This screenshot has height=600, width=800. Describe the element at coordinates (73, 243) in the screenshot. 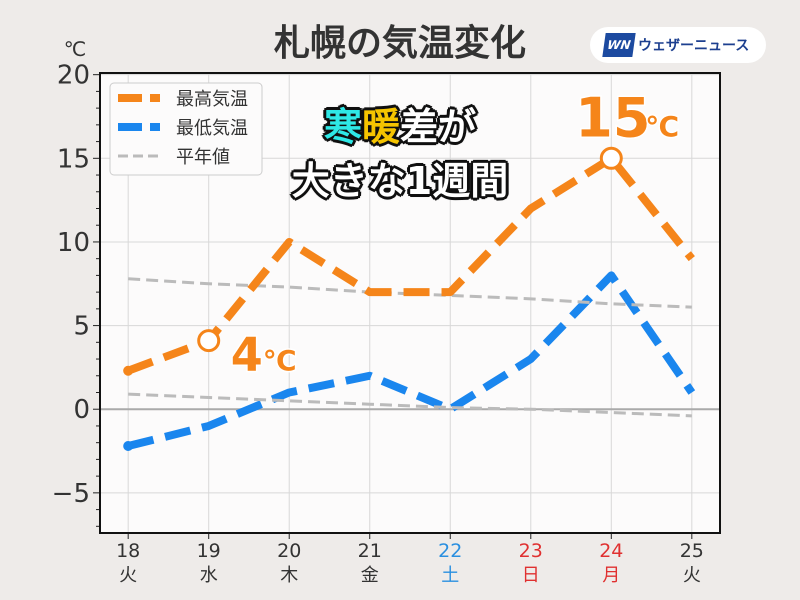

I see `y-tick-label: 10` at that location.